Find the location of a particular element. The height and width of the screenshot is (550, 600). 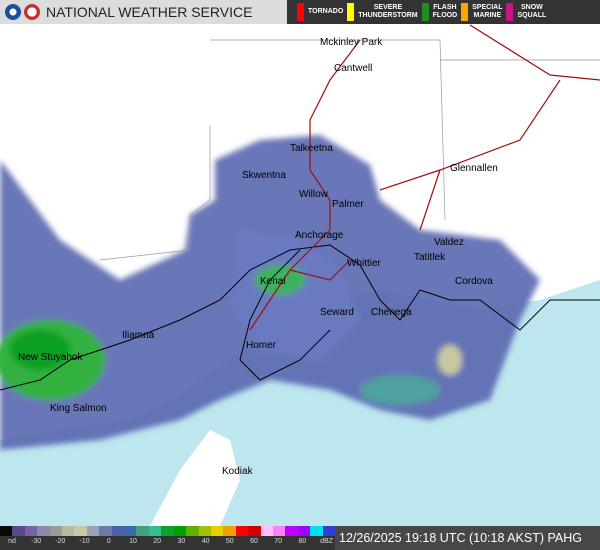

city-label: Seward is located at coordinates (337, 312).